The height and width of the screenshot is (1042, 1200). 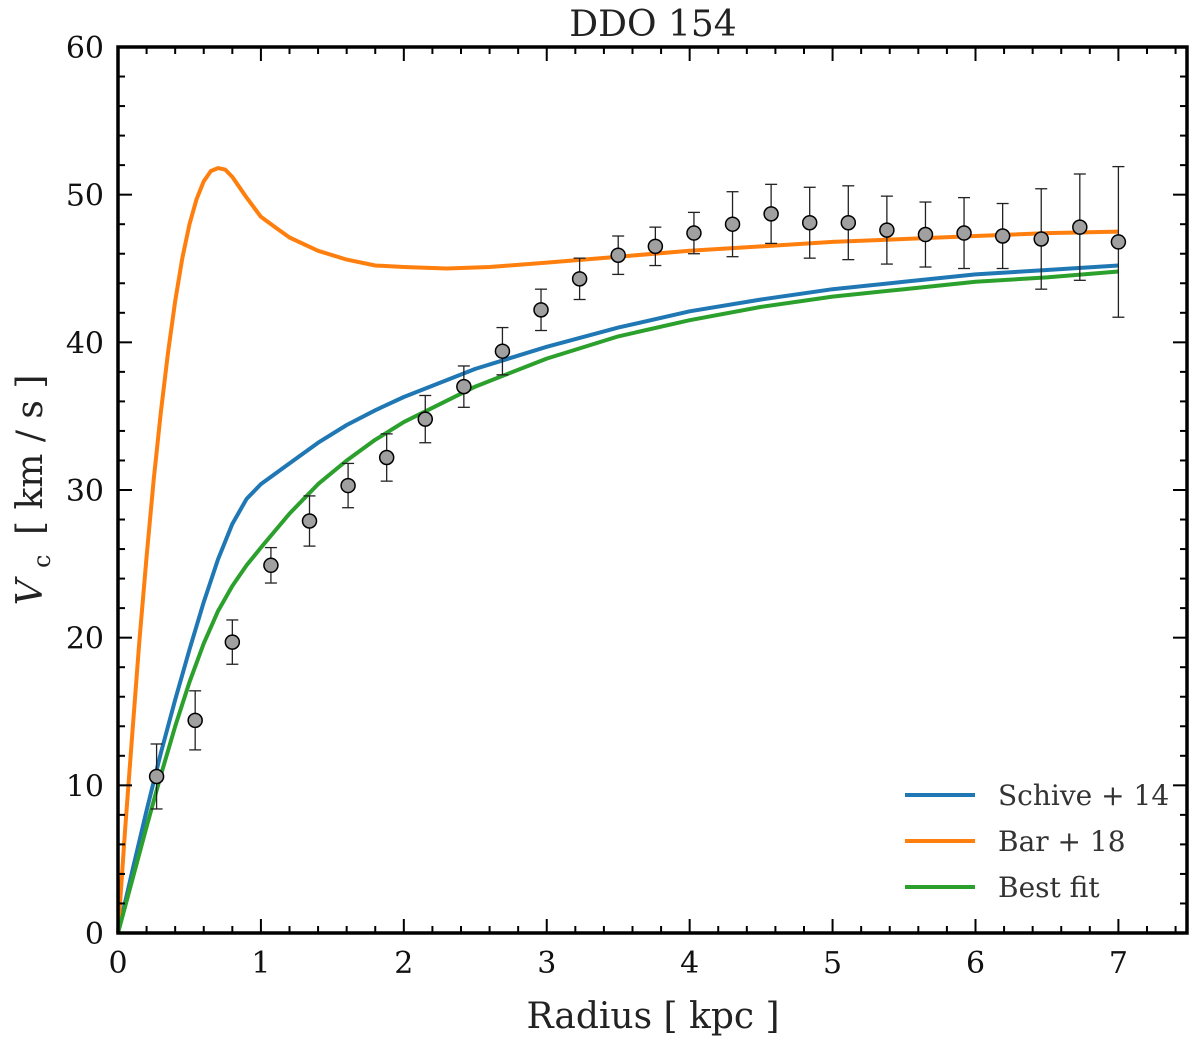 What do you see at coordinates (546, 963) in the screenshot?
I see `x-tick-label: 3` at bounding box center [546, 963].